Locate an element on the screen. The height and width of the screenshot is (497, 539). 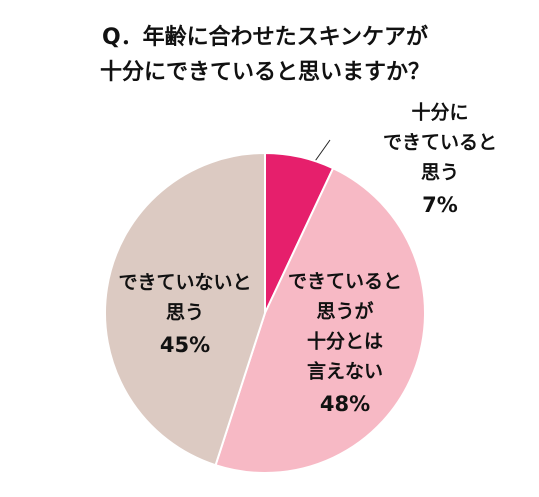
slice-label: 思うが is located at coordinates (344, 311).